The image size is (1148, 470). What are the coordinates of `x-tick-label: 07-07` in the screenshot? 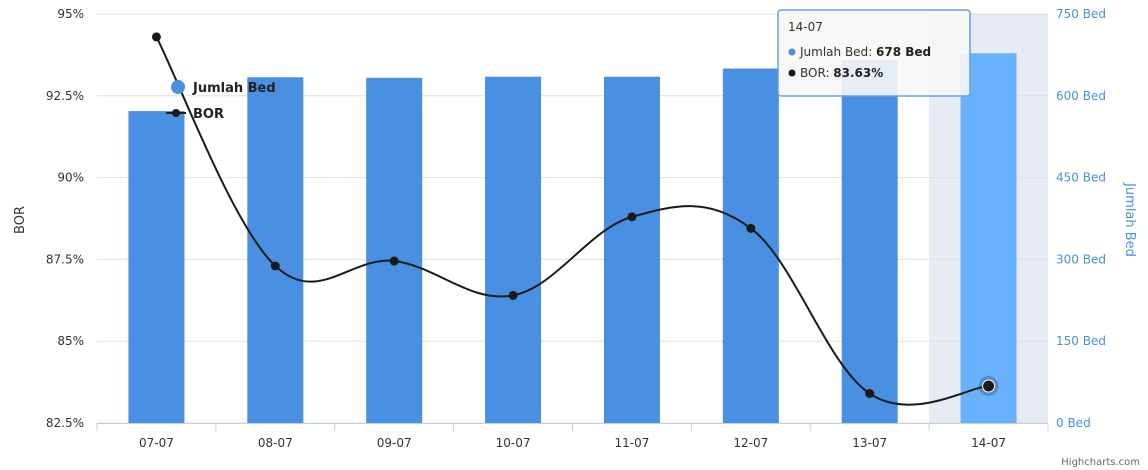 It's located at (156, 443).